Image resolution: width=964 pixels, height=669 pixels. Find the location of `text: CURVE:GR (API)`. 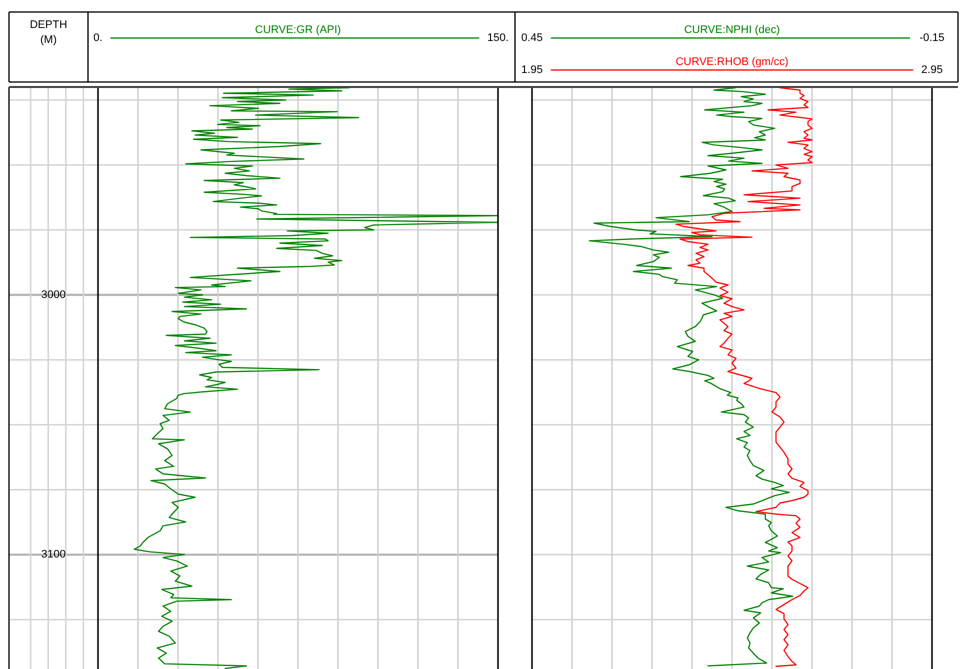

text: CURVE:GR (API) is located at coordinates (298, 30).